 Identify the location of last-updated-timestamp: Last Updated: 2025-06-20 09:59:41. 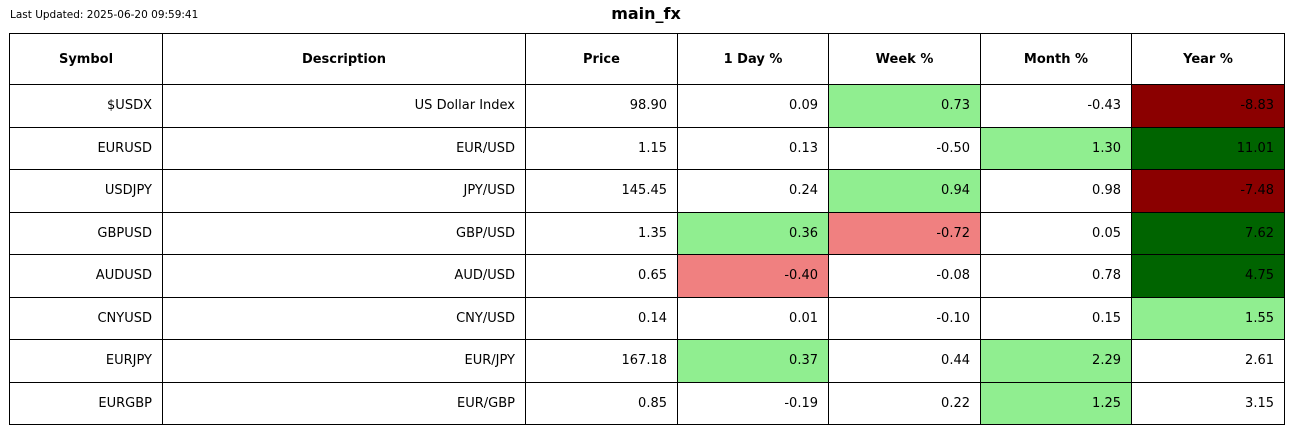
(104, 15).